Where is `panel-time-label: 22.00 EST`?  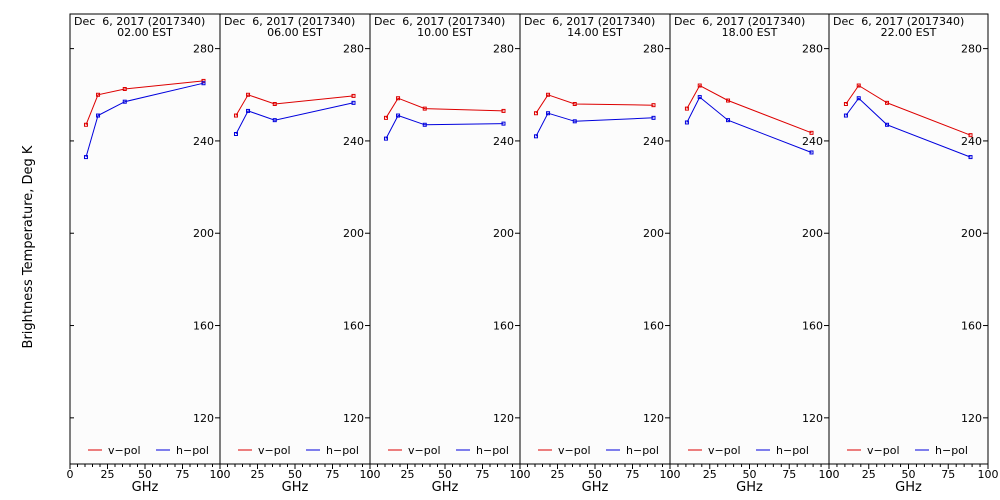 panel-time-label: 22.00 EST is located at coordinates (909, 32).